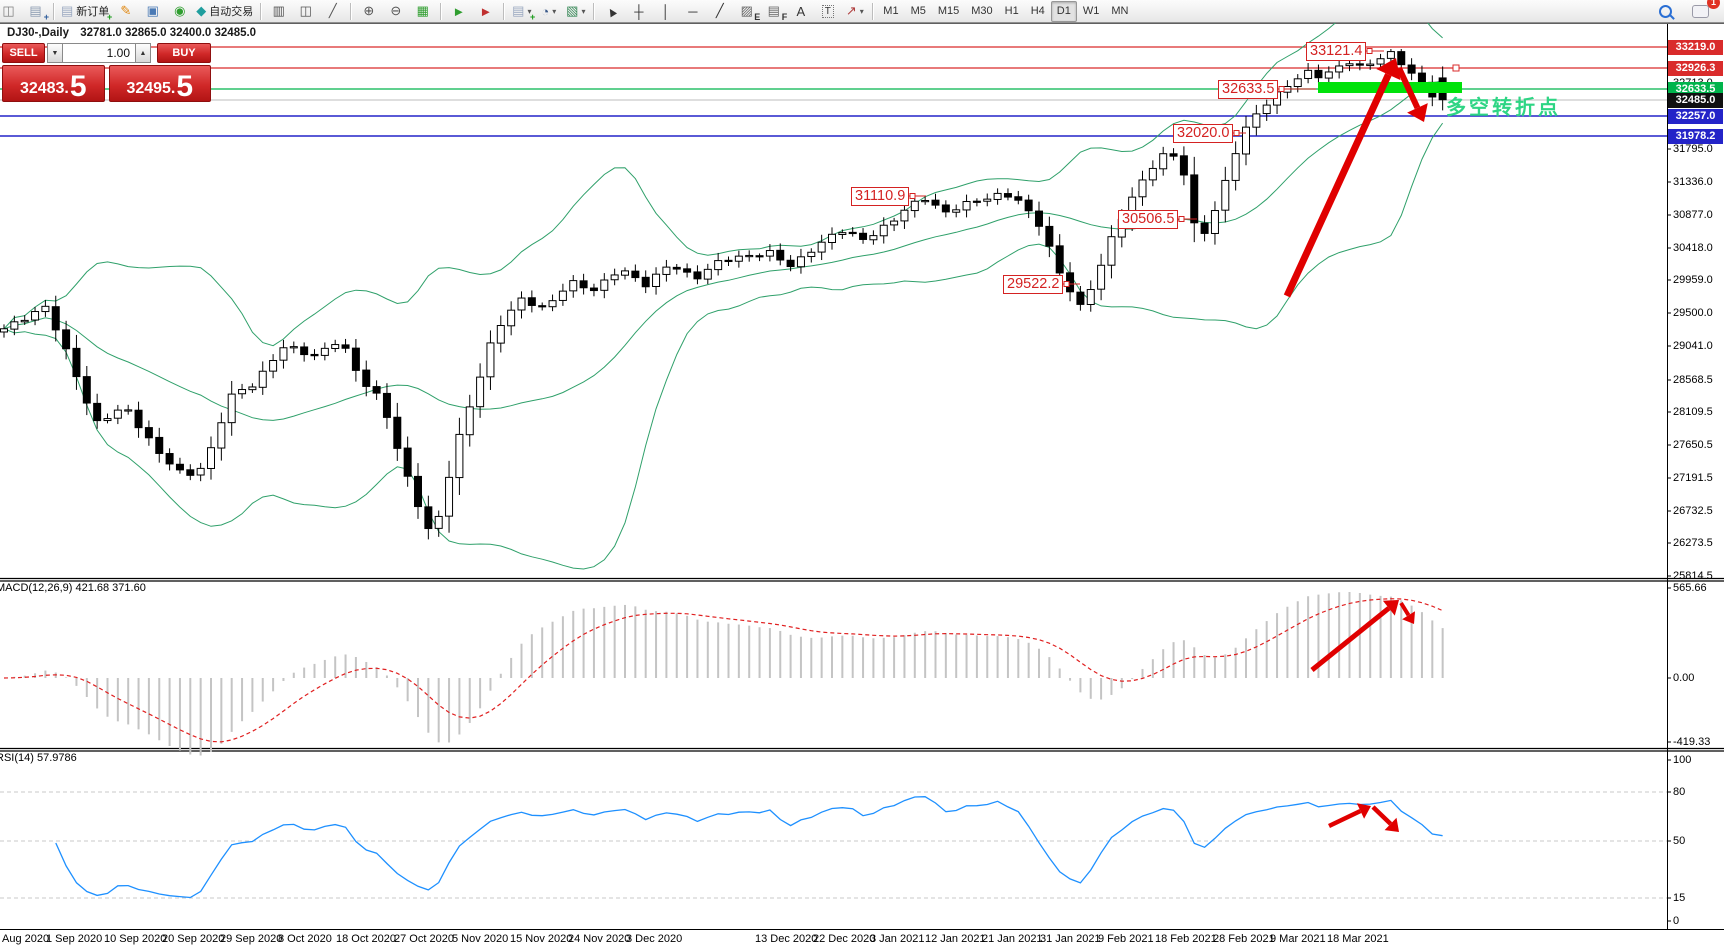 Image resolution: width=1724 pixels, height=947 pixels. Describe the element at coordinates (948, 11) in the screenshot. I see `timeframe-button-M15: M15` at that location.